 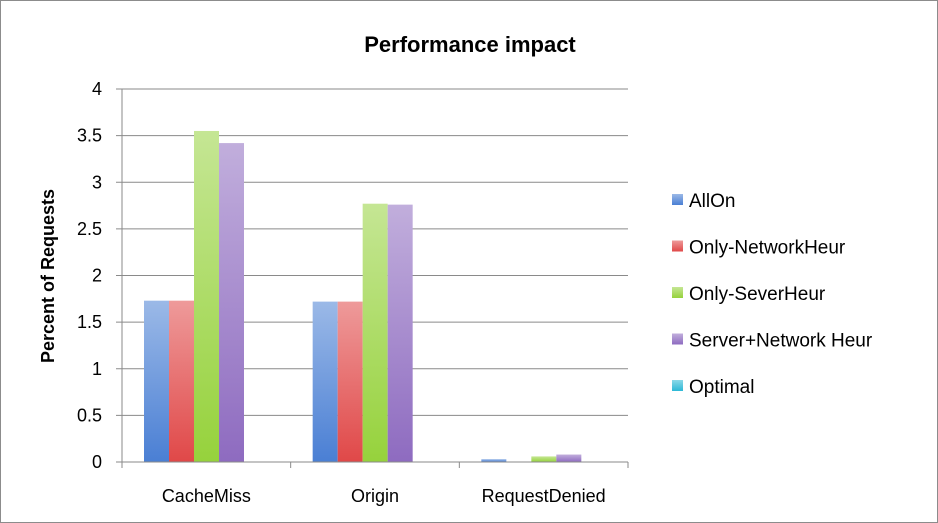 What do you see at coordinates (350, 381) in the screenshot?
I see `bar-only-networkheur-origin` at bounding box center [350, 381].